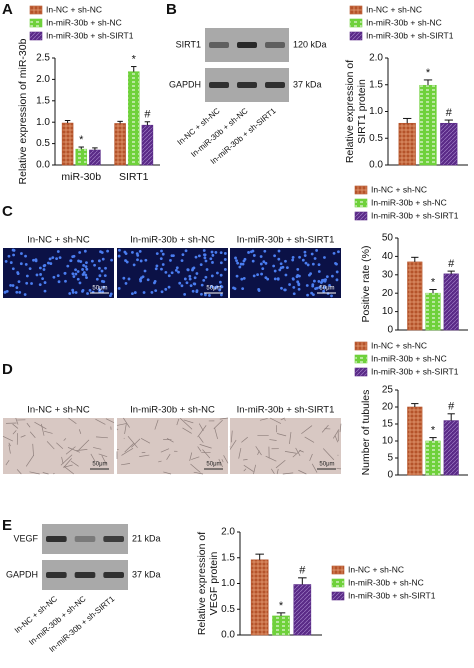 This screenshot has height=668, width=474. I want to click on micrograph-title: In-miR-30b + sh-NC, so click(172, 410).